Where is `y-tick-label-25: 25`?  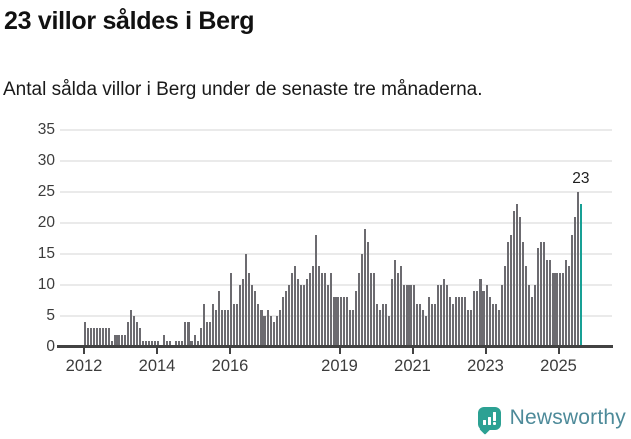
y-tick-label-25: 25 is located at coordinates (46, 191).